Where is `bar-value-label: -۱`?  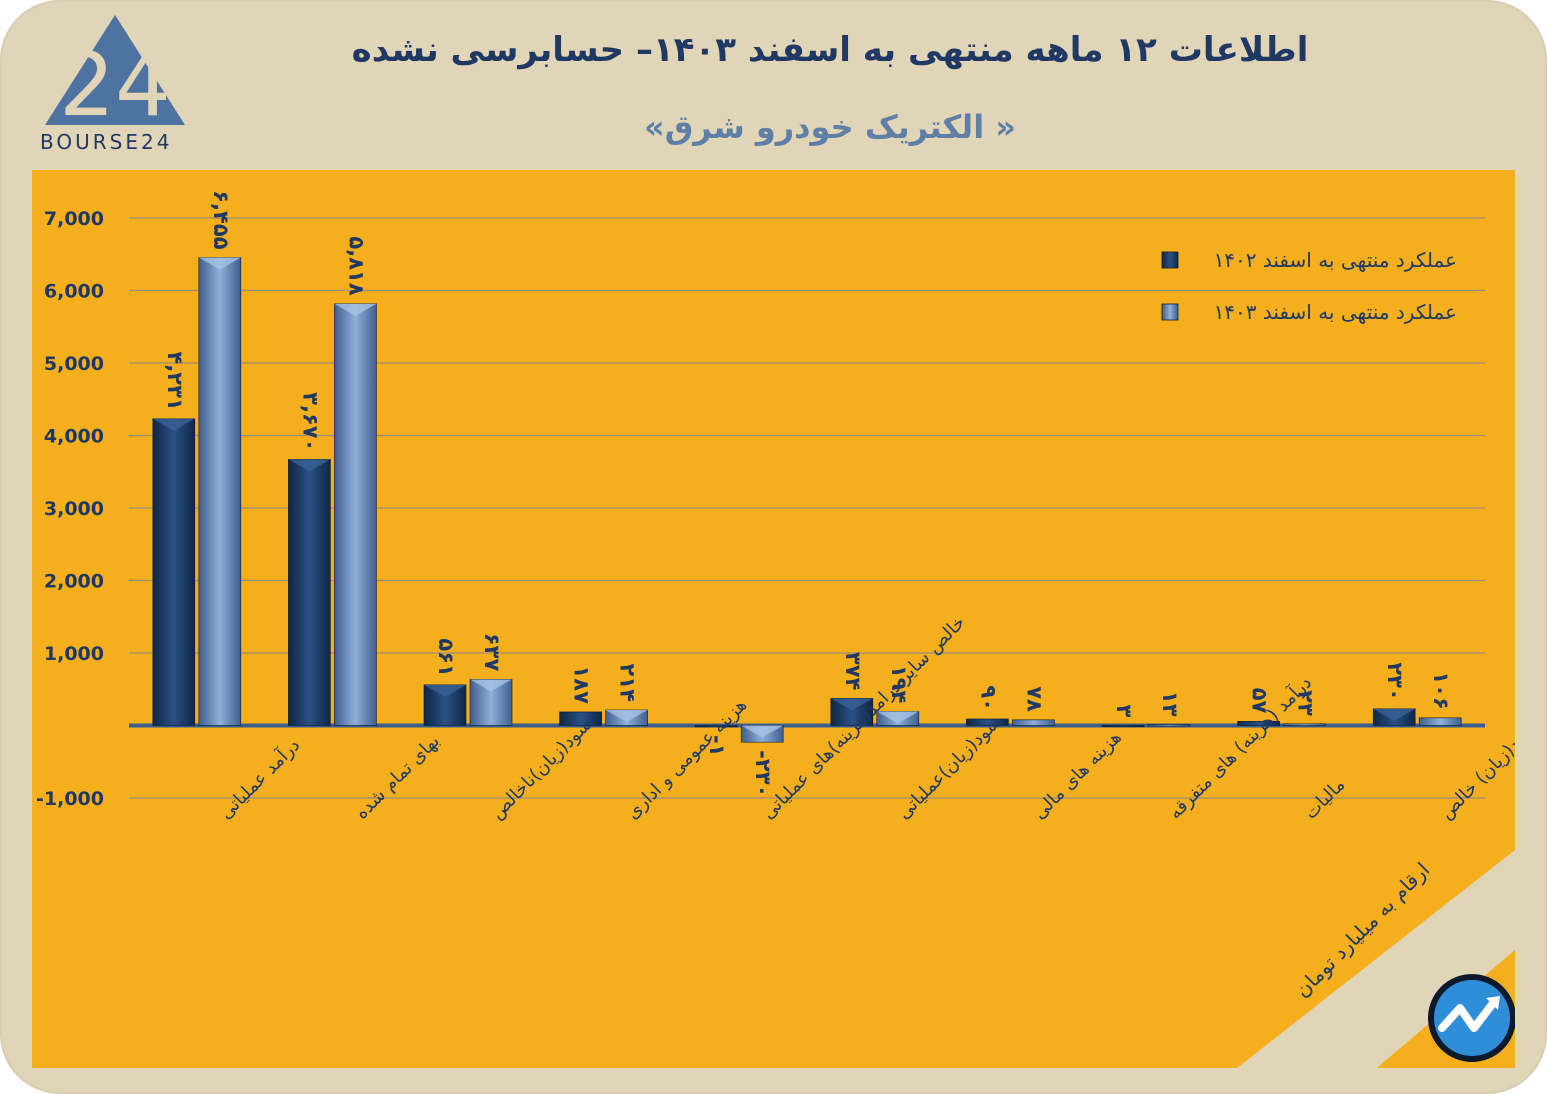 bar-value-label: -۱ is located at coordinates (717, 746).